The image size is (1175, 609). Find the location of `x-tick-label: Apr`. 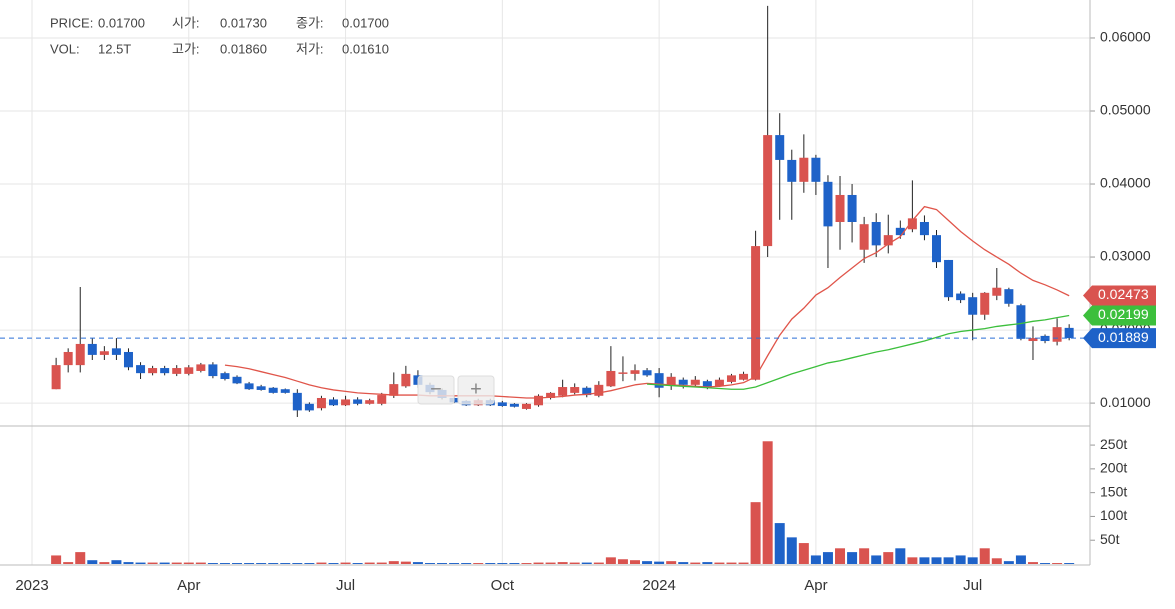

x-tick-label: Apr is located at coordinates (188, 585).